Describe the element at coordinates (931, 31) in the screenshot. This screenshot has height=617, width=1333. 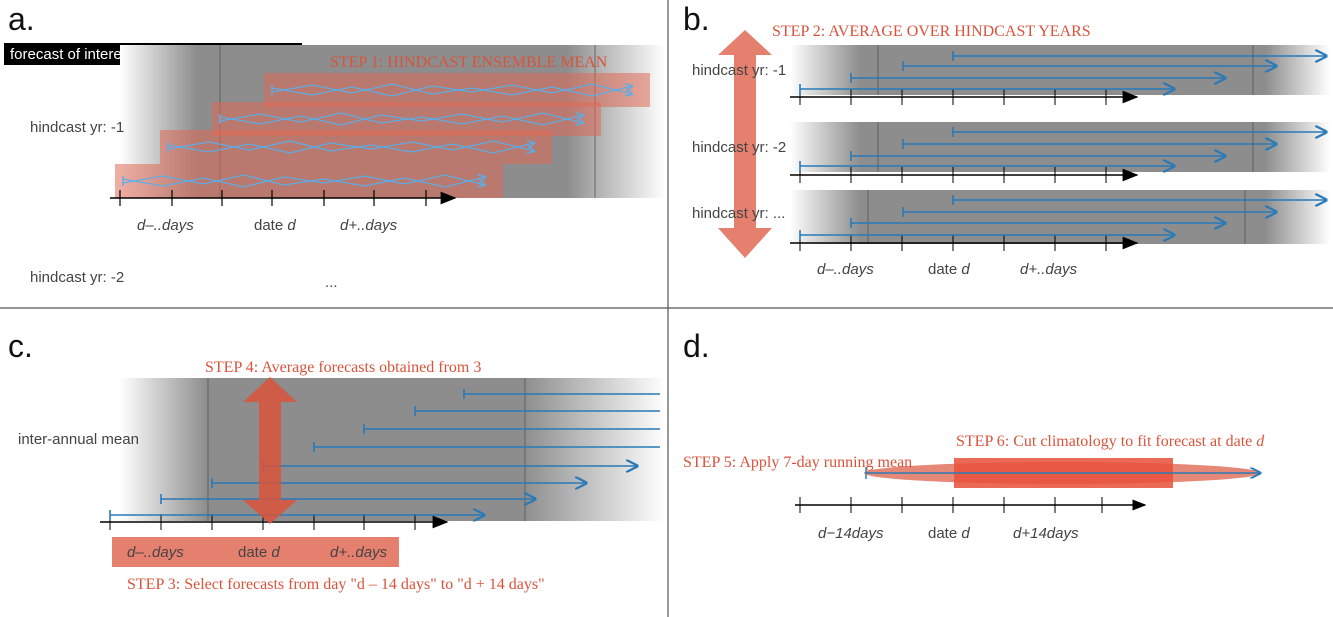
I see `step-2-label: STEP 2: AVERAGE OVER HINDCAST YEARS` at that location.